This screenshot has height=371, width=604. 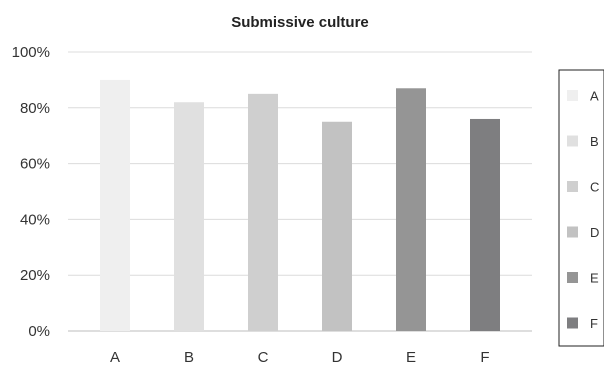 I want to click on bar-a, so click(x=115, y=205).